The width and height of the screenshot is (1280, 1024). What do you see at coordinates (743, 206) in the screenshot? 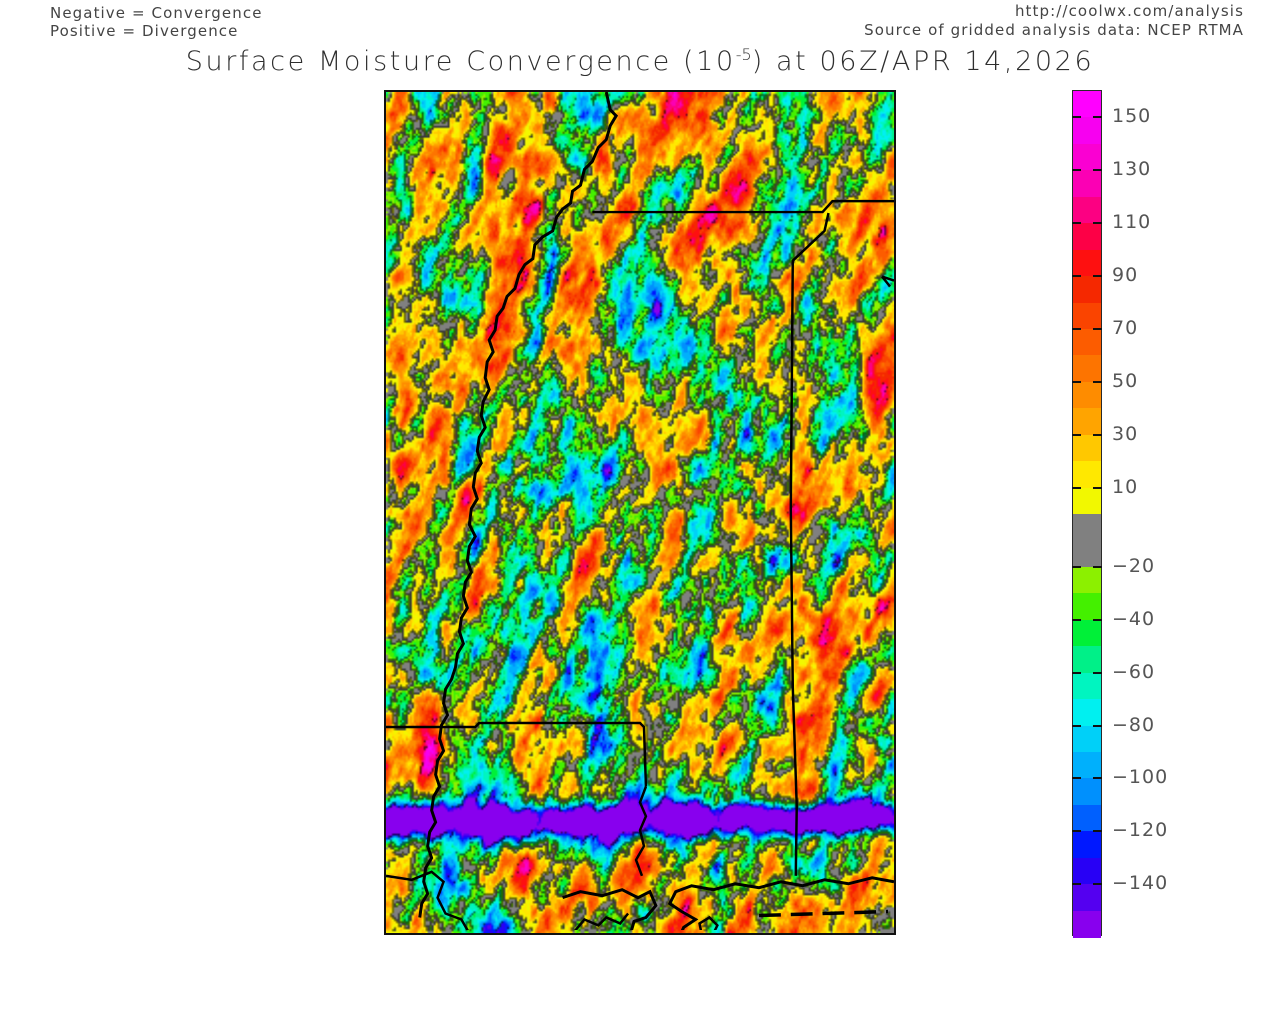
I see `northern-state-border` at bounding box center [743, 206].